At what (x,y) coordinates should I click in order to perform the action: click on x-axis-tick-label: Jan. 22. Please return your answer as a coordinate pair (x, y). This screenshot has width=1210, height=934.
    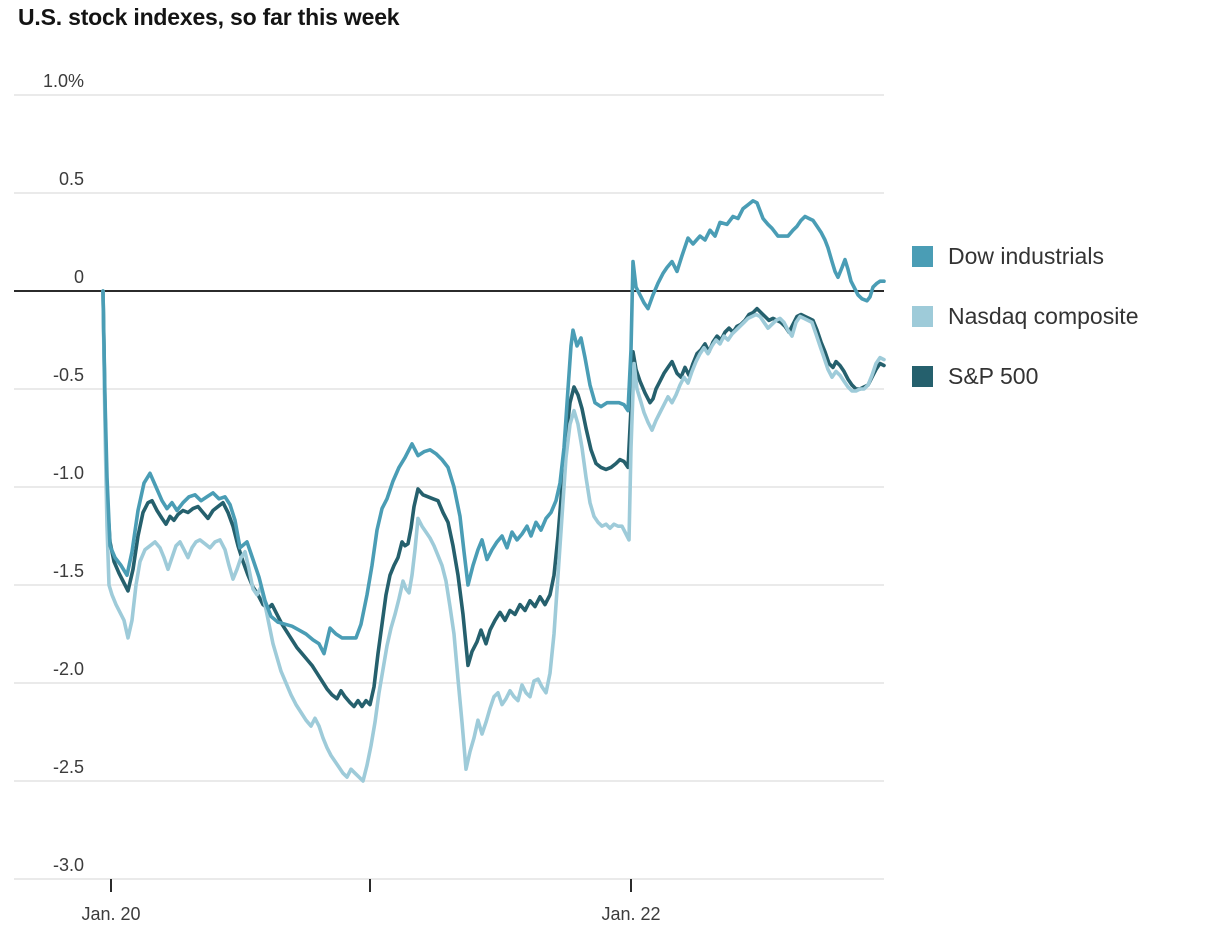
    Looking at the image, I should click on (630, 914).